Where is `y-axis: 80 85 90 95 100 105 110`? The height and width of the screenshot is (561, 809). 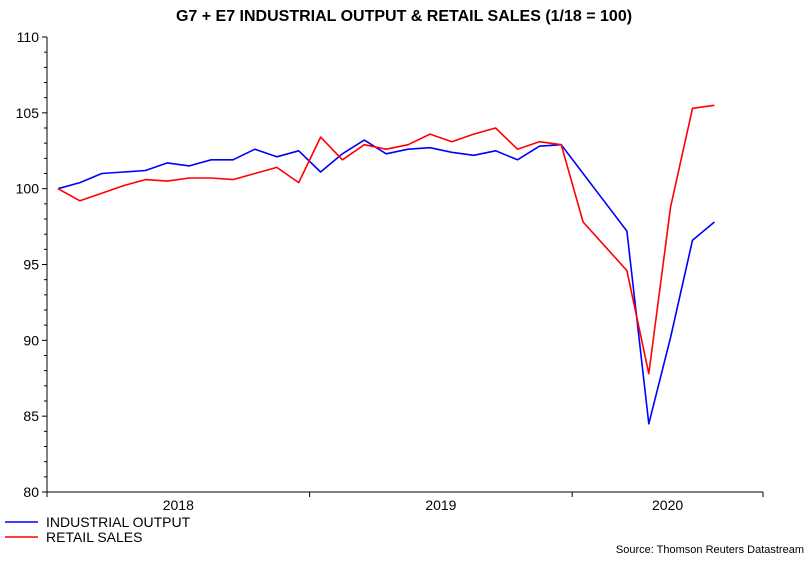
y-axis: 80 85 90 95 100 105 110 is located at coordinates (32, 264).